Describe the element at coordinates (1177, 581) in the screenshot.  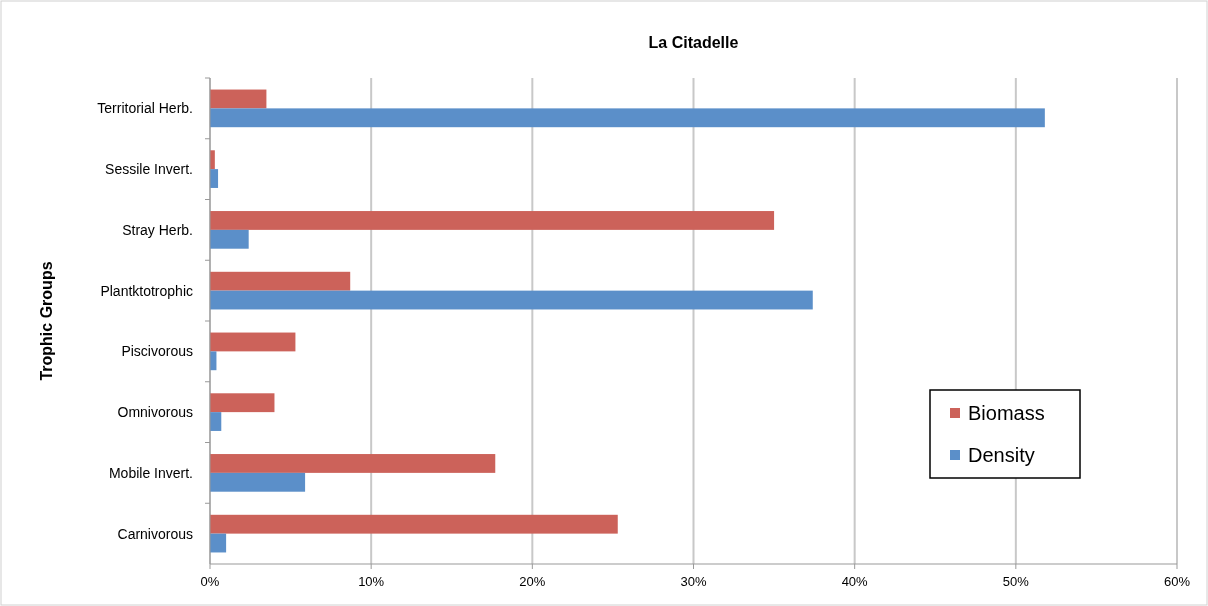
I see `x-tick-label: 60%` at that location.